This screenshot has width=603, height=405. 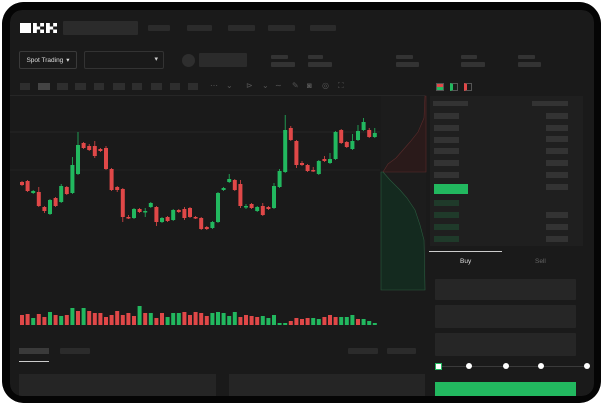 What do you see at coordinates (438, 366) in the screenshot?
I see `slider-handle` at bounding box center [438, 366].